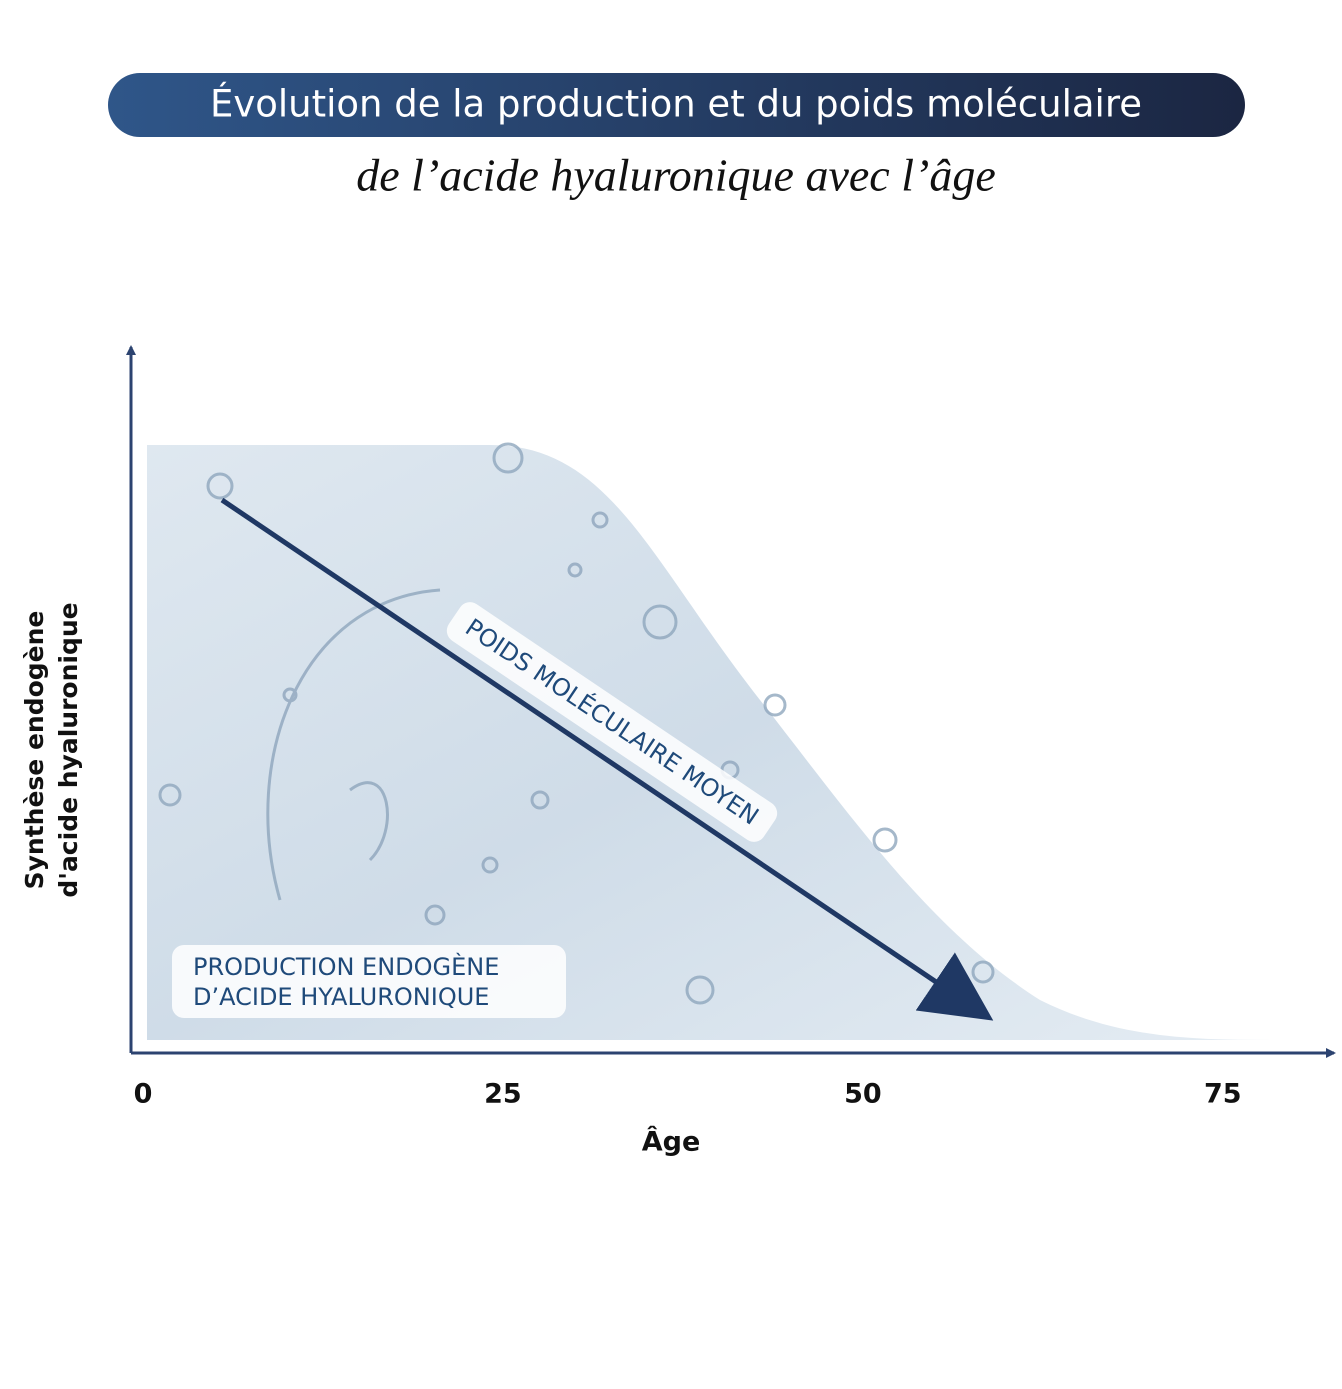 The height and width of the screenshot is (1389, 1342). I want to click on title-pill, so click(676, 105).